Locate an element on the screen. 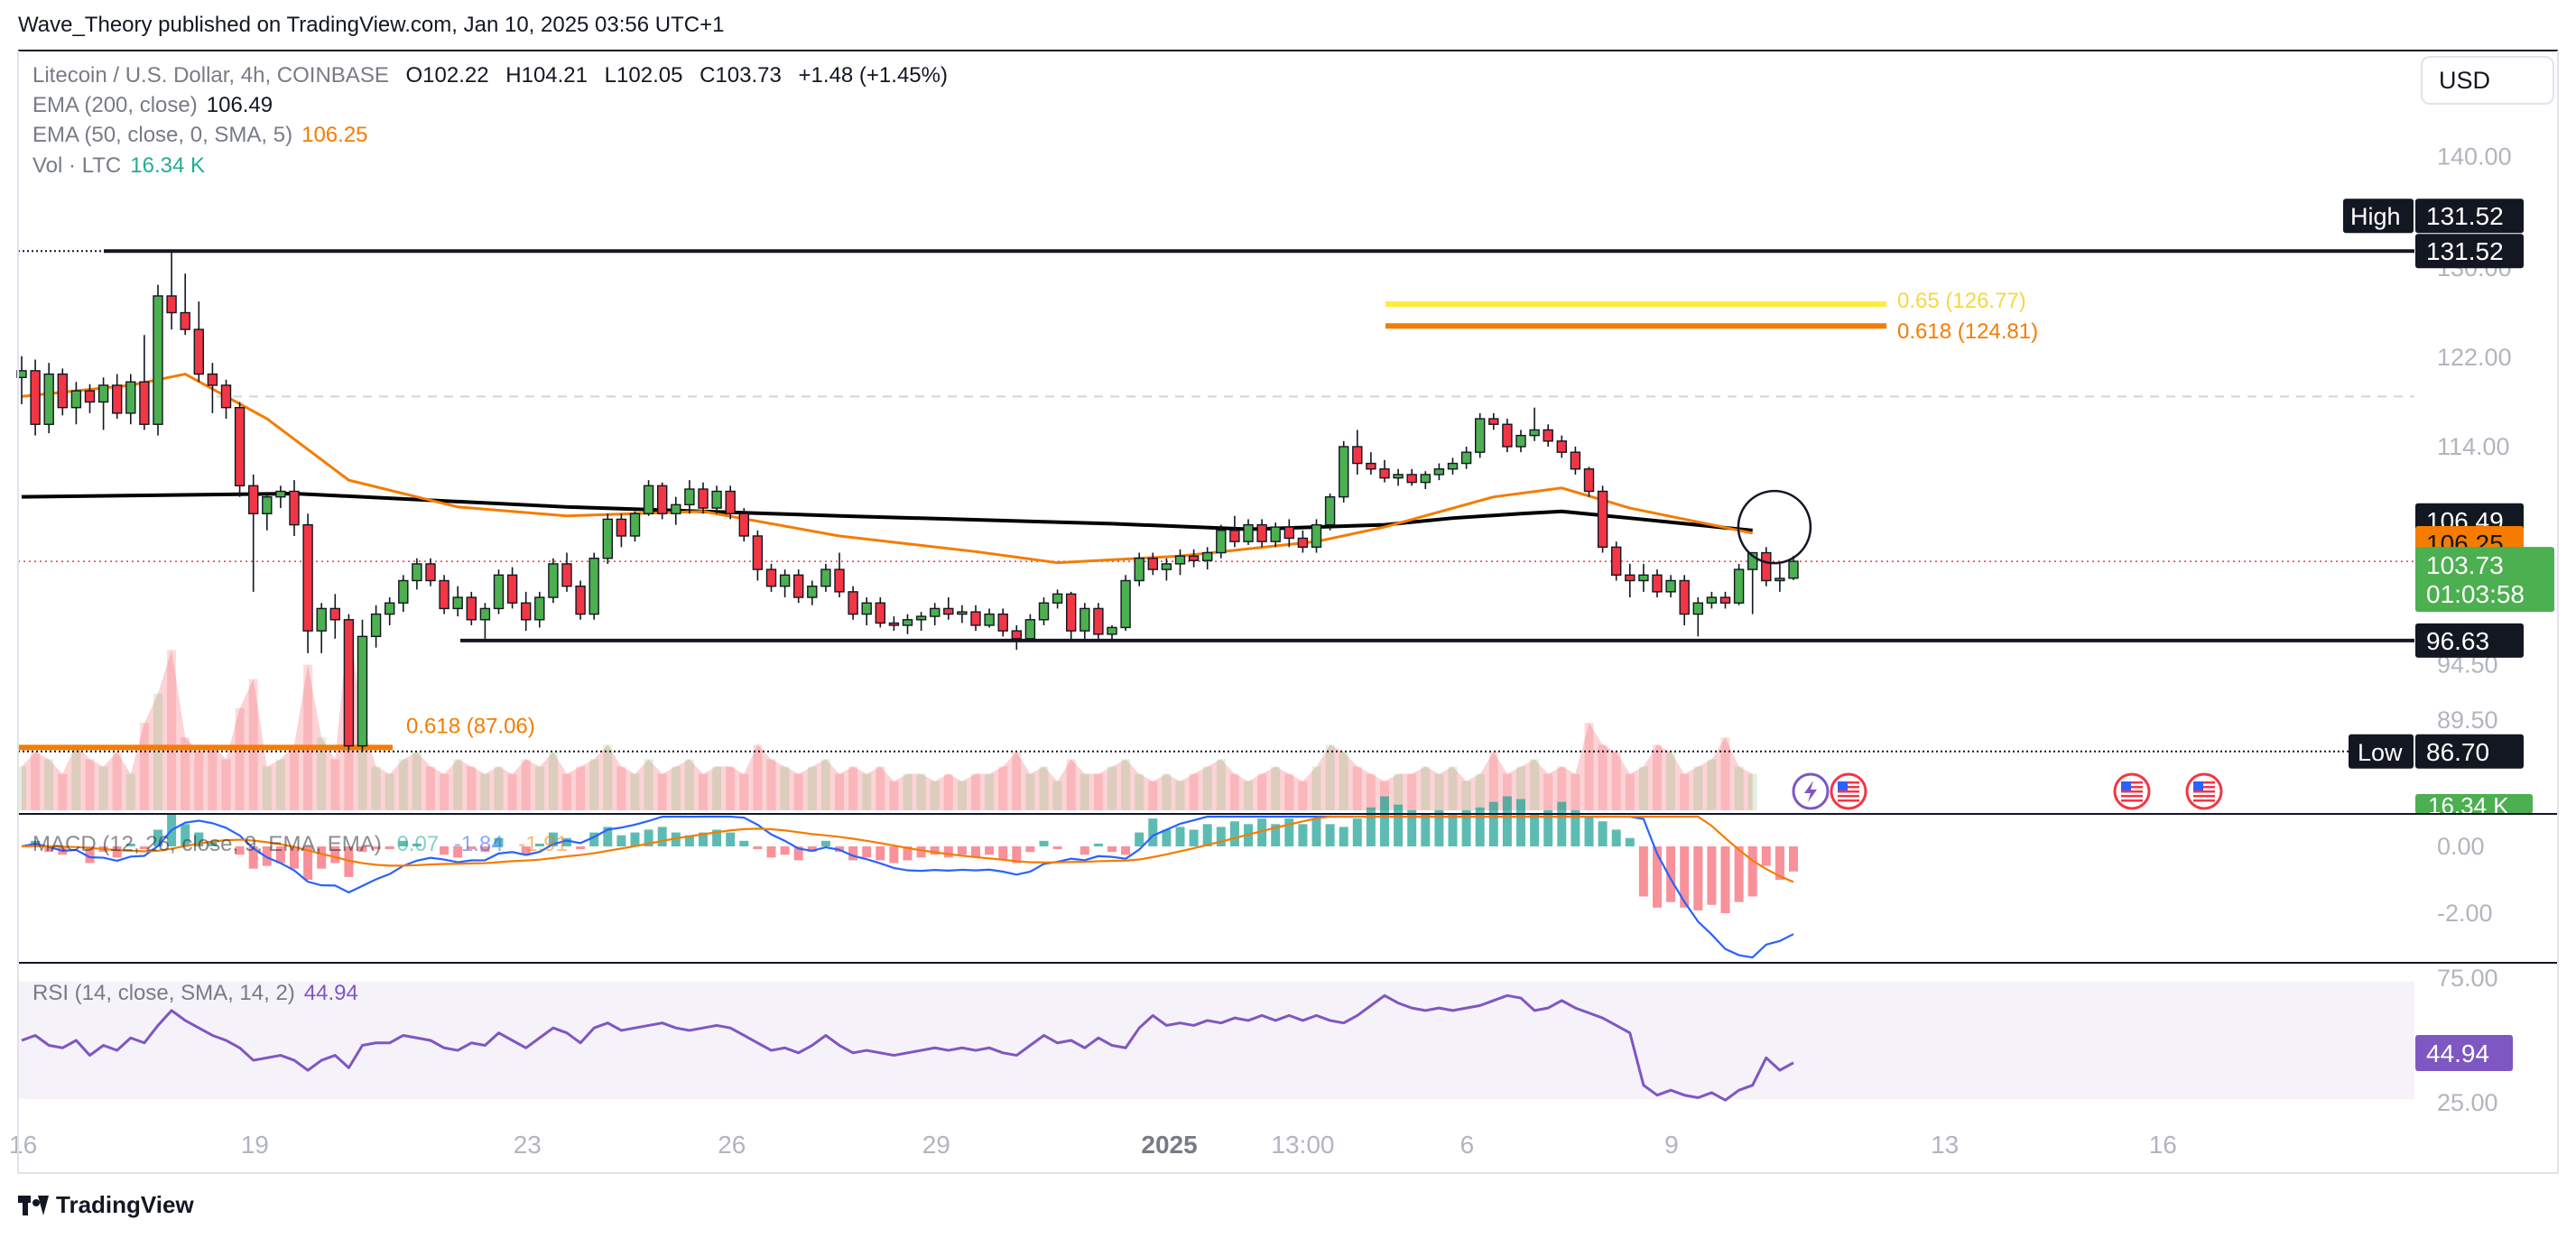 This screenshot has height=1238, width=2576. currency-button: USD is located at coordinates (2487, 80).